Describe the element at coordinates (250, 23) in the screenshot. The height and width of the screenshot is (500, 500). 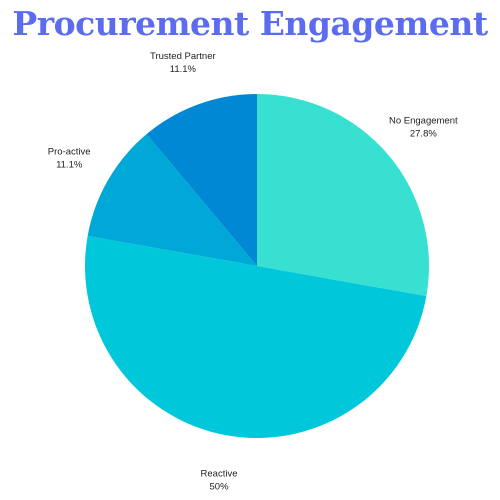
I see `chart-title: Procurement Engagement` at that location.